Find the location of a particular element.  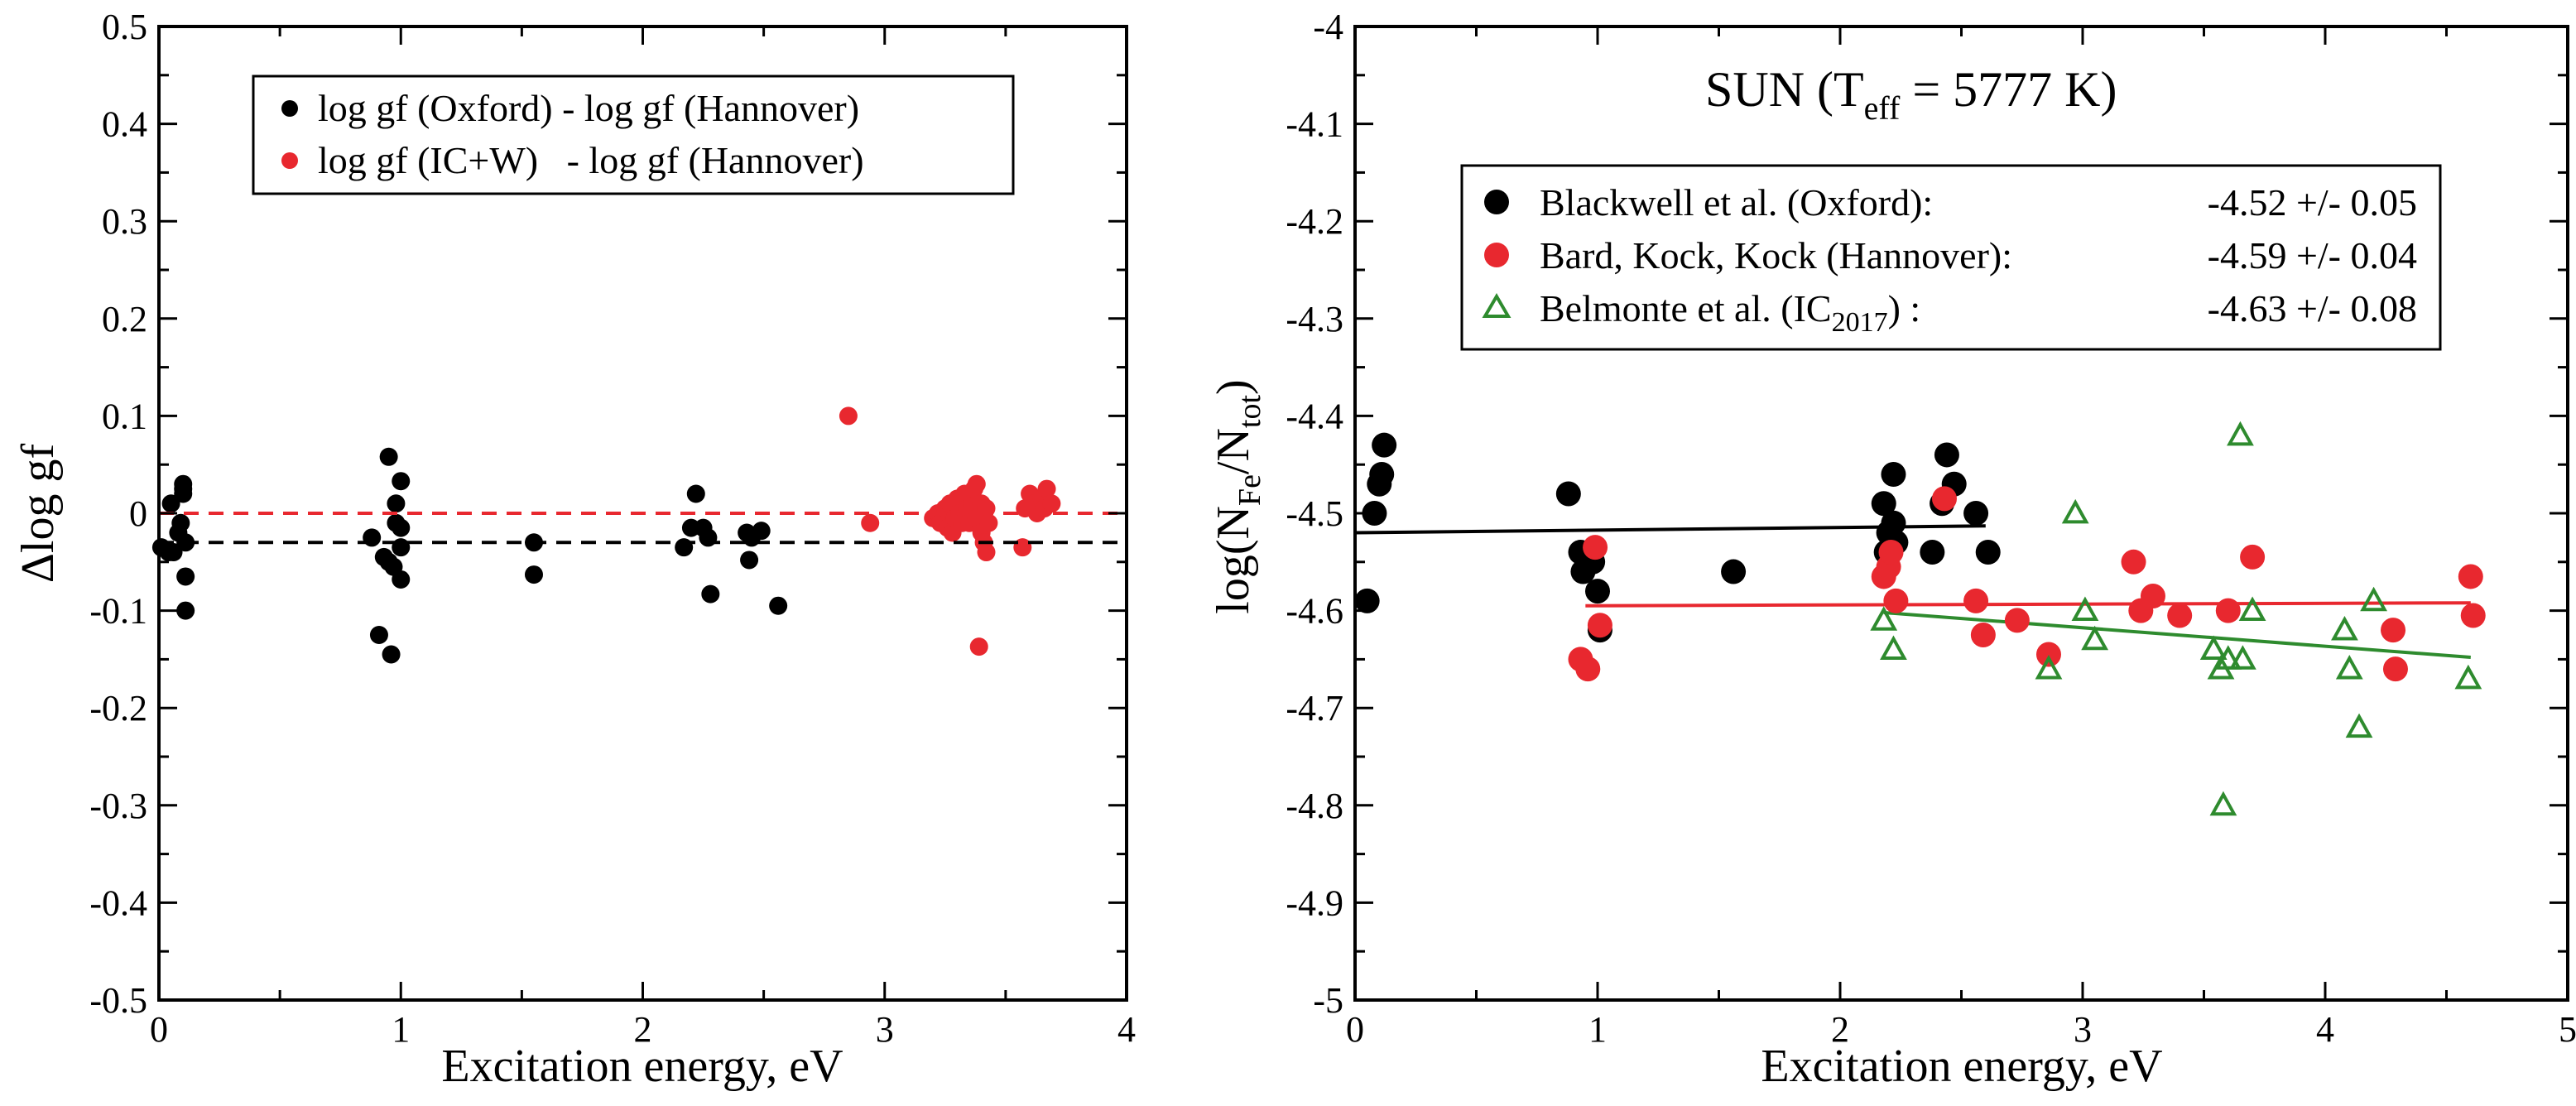

left-y-tick-label: 0.4 is located at coordinates (124, 124).